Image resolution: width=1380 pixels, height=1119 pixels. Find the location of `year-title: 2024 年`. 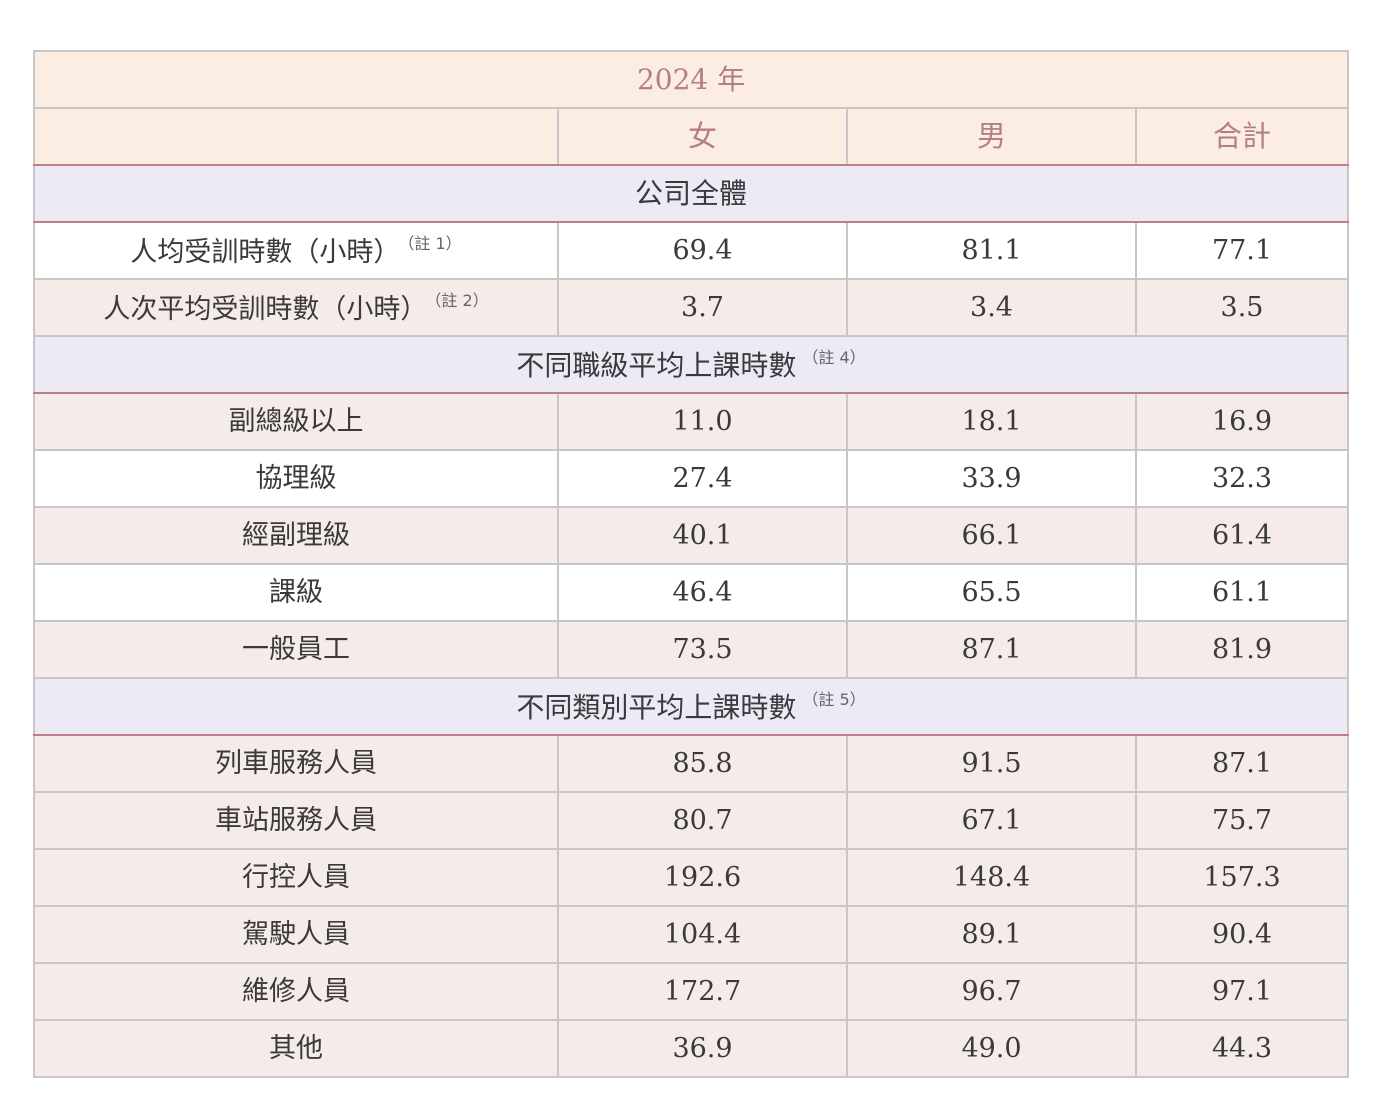

year-title: 2024 年 is located at coordinates (691, 79).